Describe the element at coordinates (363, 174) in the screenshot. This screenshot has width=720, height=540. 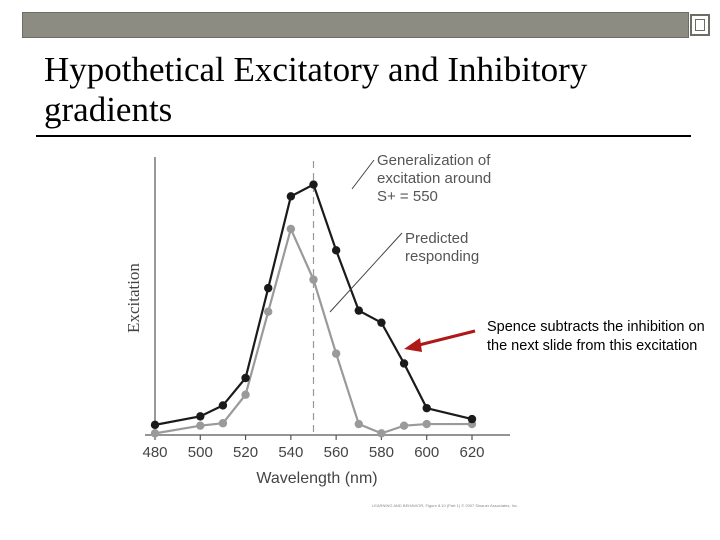
I see `leader-line-generalization` at that location.